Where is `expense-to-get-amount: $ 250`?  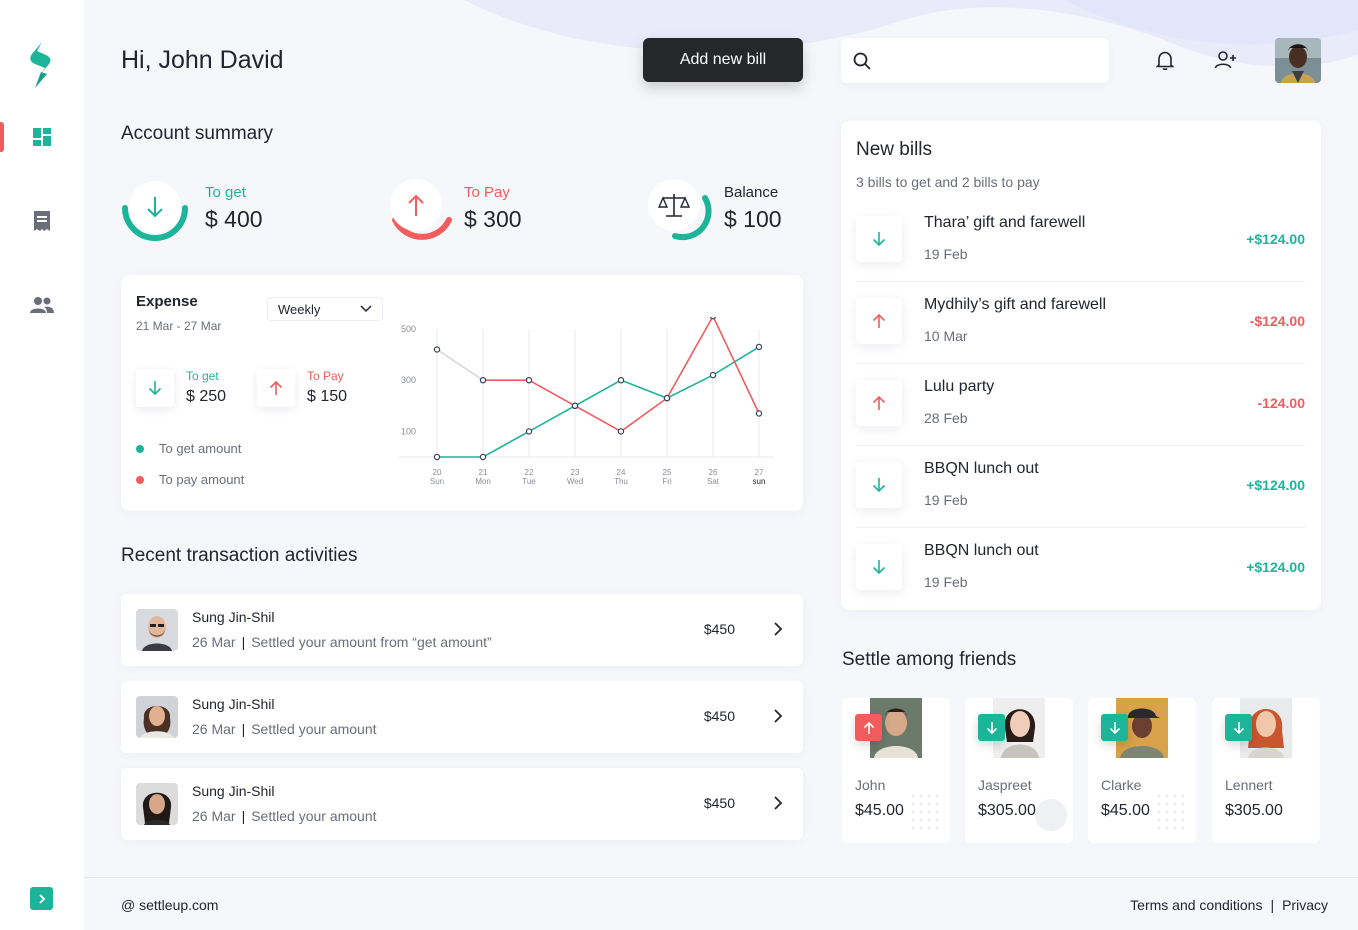
expense-to-get-amount: $ 250 is located at coordinates (206, 396).